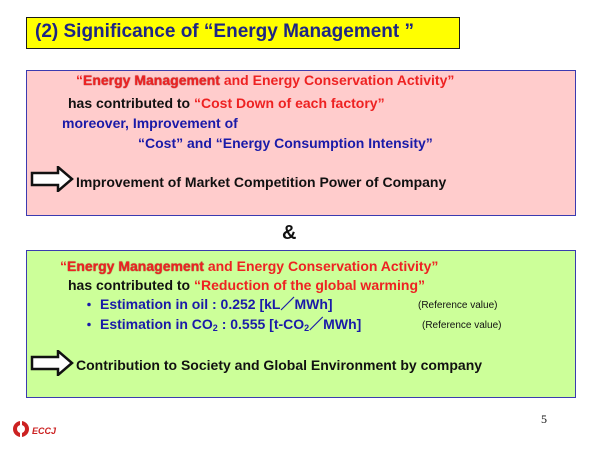  Describe the element at coordinates (458, 305) in the screenshot. I see `oil-reference-note: (Reference value)` at that location.